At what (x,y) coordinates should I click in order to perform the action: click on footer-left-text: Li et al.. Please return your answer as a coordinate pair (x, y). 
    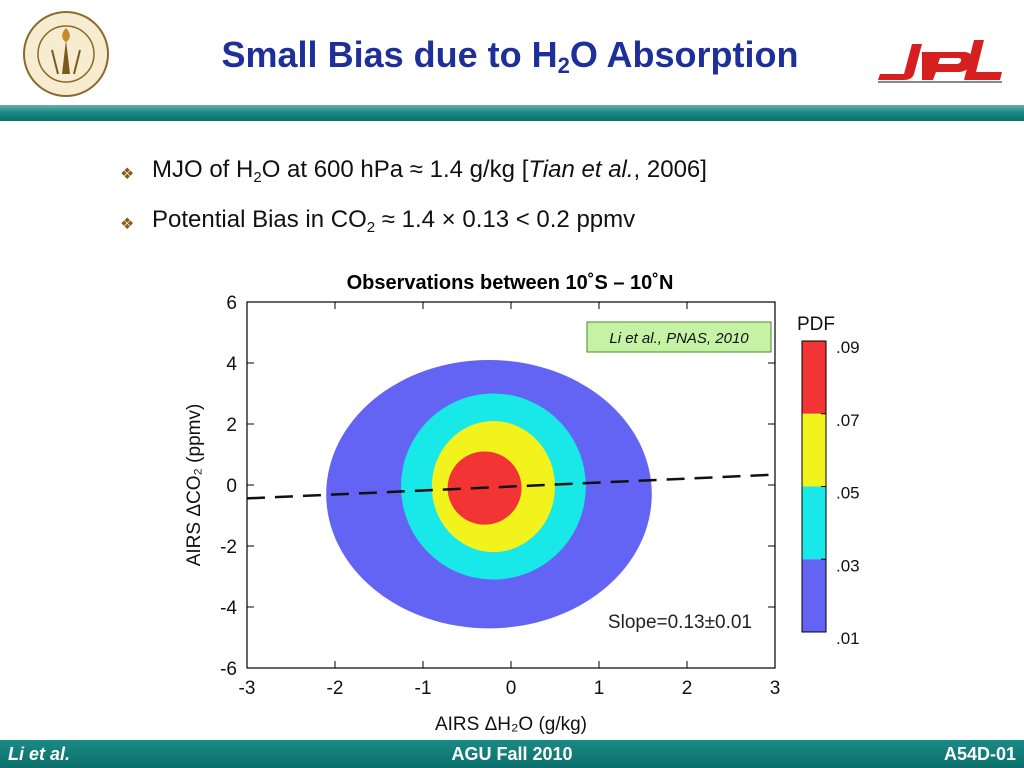
    Looking at the image, I should click on (39, 754).